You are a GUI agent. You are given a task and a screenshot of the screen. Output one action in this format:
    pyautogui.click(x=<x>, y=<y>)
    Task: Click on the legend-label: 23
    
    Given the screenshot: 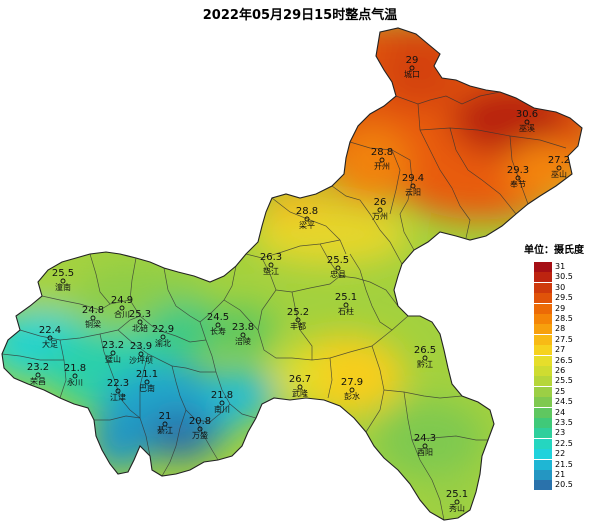 What is the action you would take?
    pyautogui.click(x=560, y=433)
    